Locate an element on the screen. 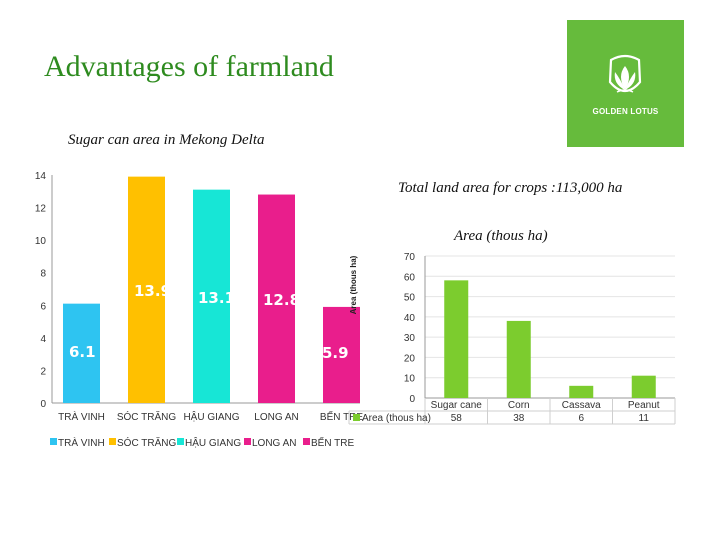 This screenshot has width=720, height=540. data-label: 13.9 is located at coordinates (152, 291).